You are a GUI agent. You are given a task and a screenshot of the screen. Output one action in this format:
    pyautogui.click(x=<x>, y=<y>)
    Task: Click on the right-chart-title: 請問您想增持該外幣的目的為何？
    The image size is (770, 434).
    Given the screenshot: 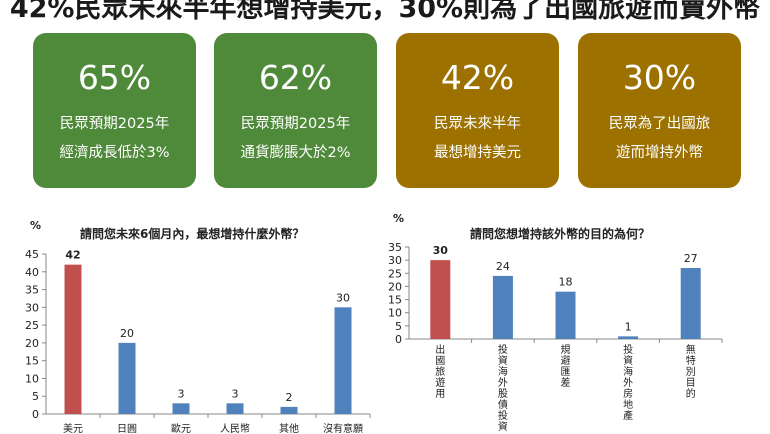 What is the action you would take?
    pyautogui.click(x=560, y=234)
    